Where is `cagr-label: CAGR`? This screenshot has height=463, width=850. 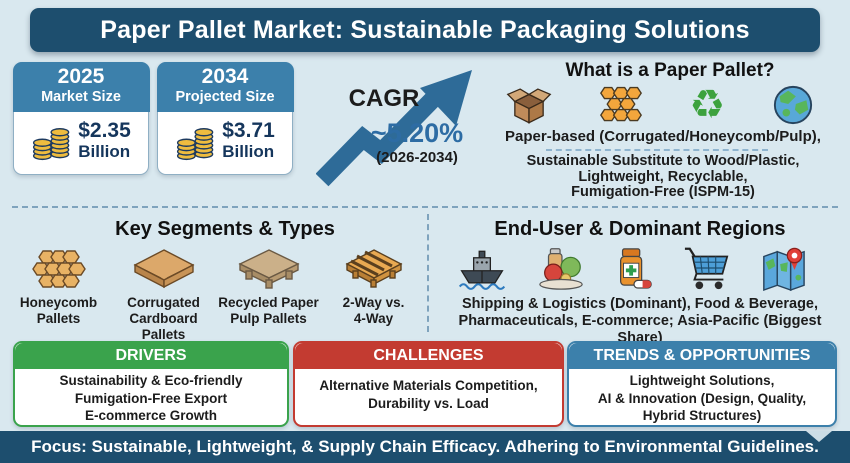
cagr-label: CAGR is located at coordinates (384, 98).